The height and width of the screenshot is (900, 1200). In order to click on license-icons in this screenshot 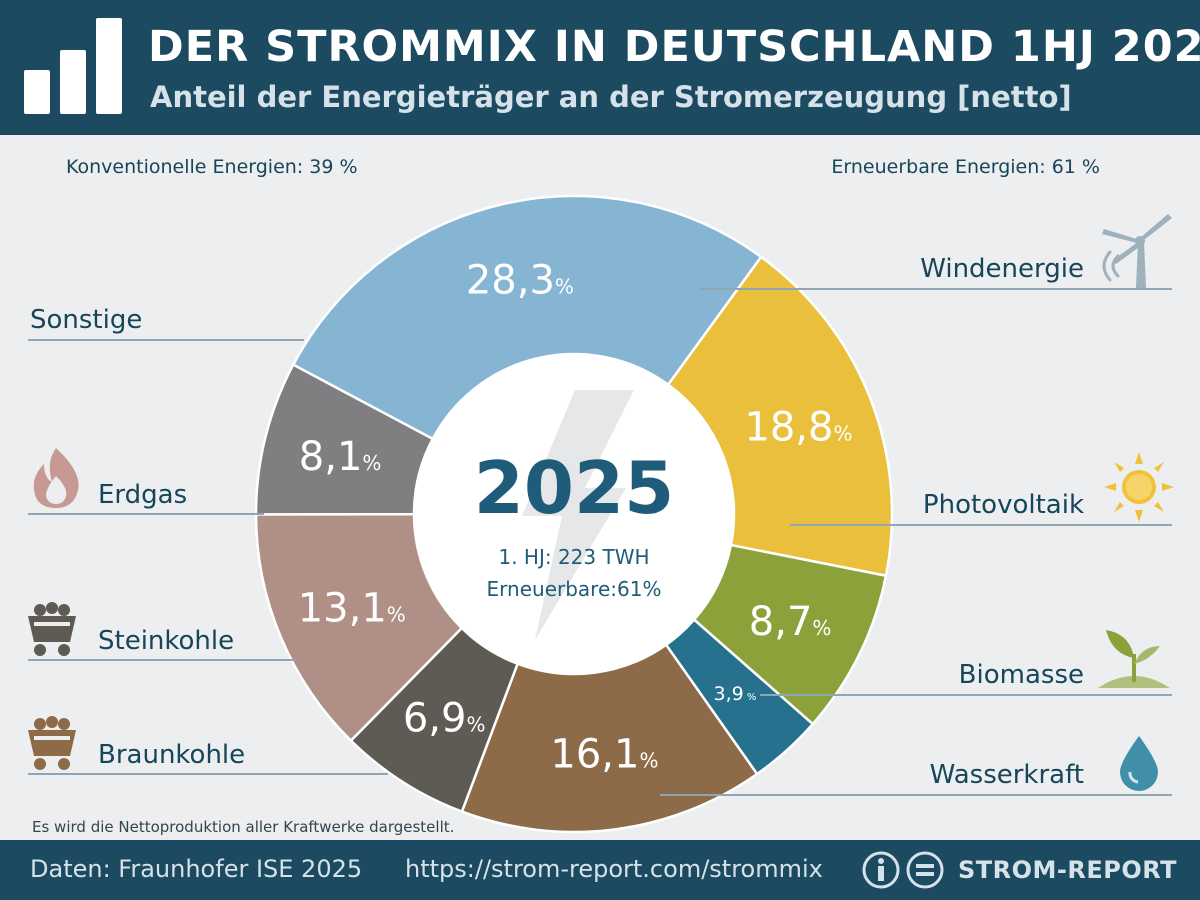, I will do `click(903, 870)`.